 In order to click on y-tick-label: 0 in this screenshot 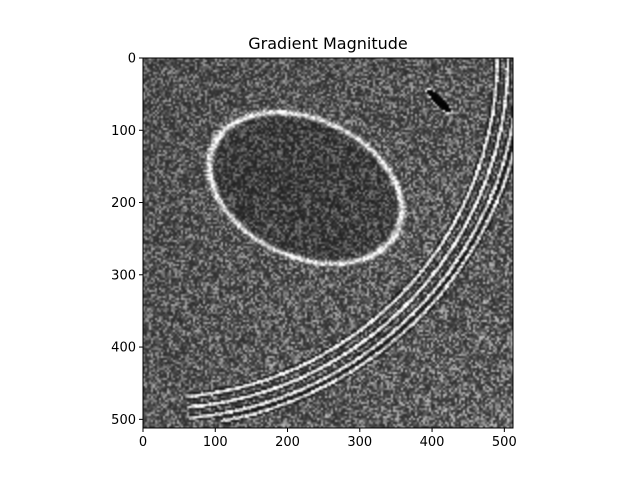, I will do `click(132, 59)`.